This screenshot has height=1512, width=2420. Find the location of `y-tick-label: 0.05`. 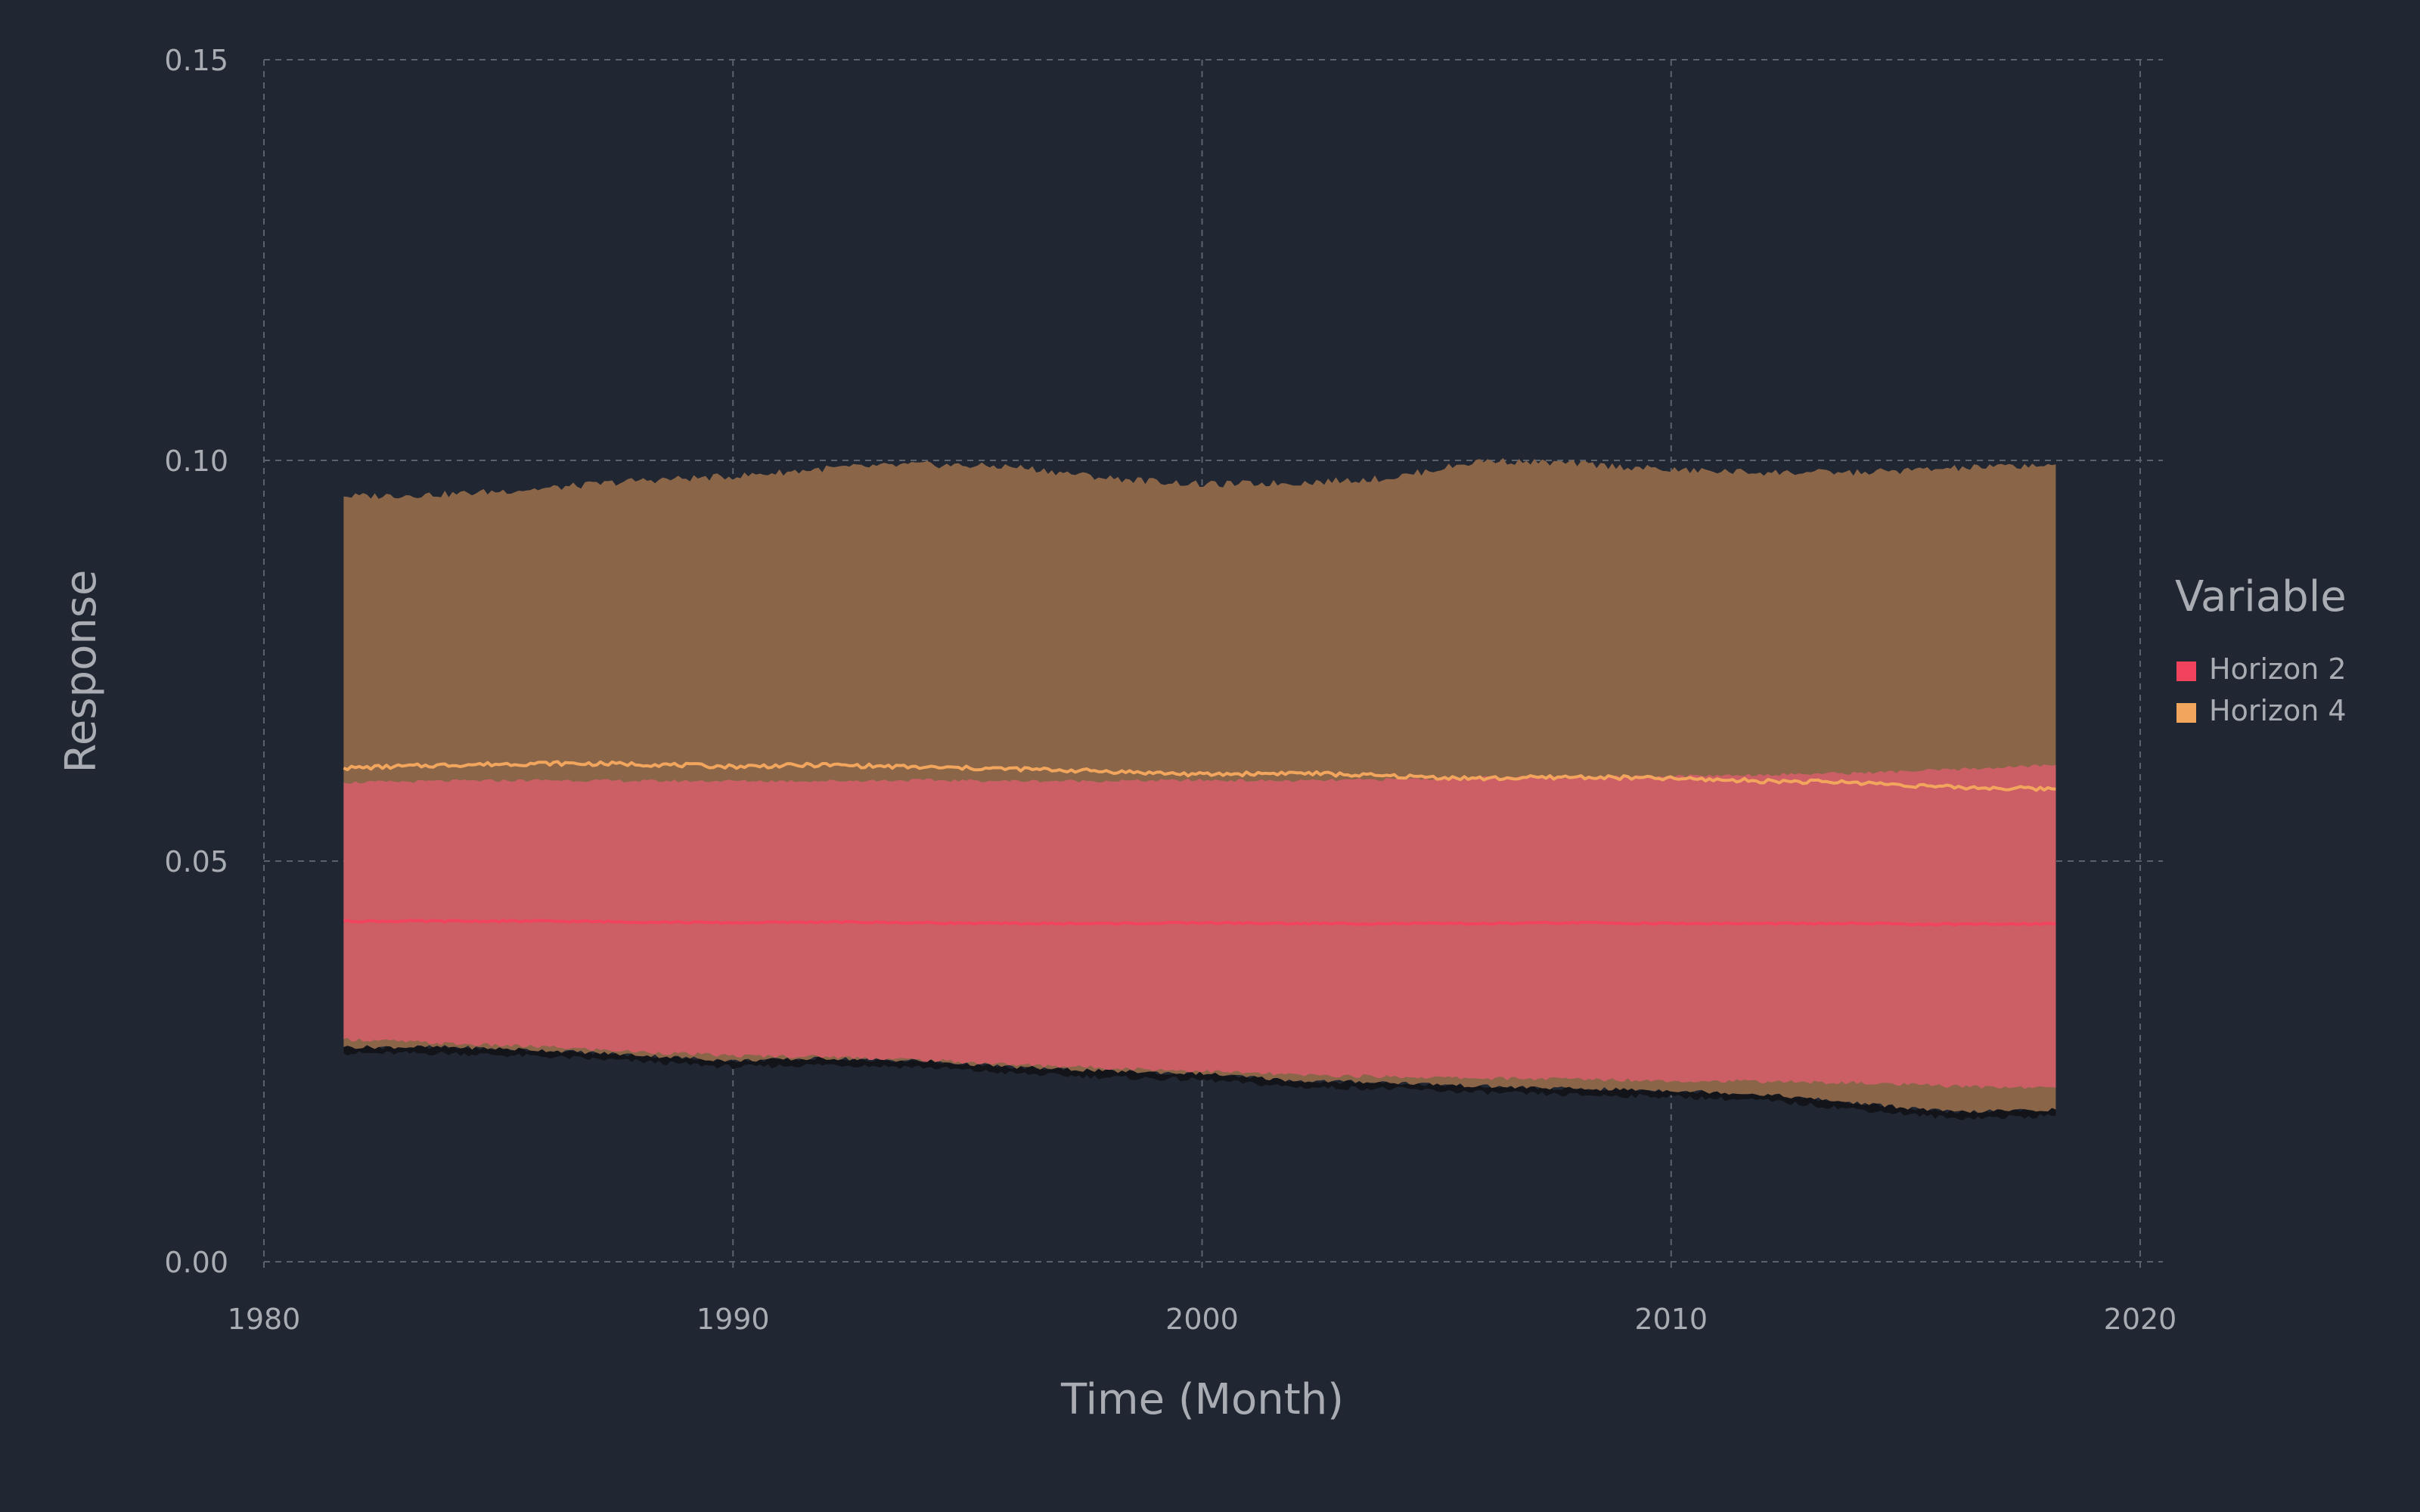

y-tick-label: 0.05 is located at coordinates (196, 861).